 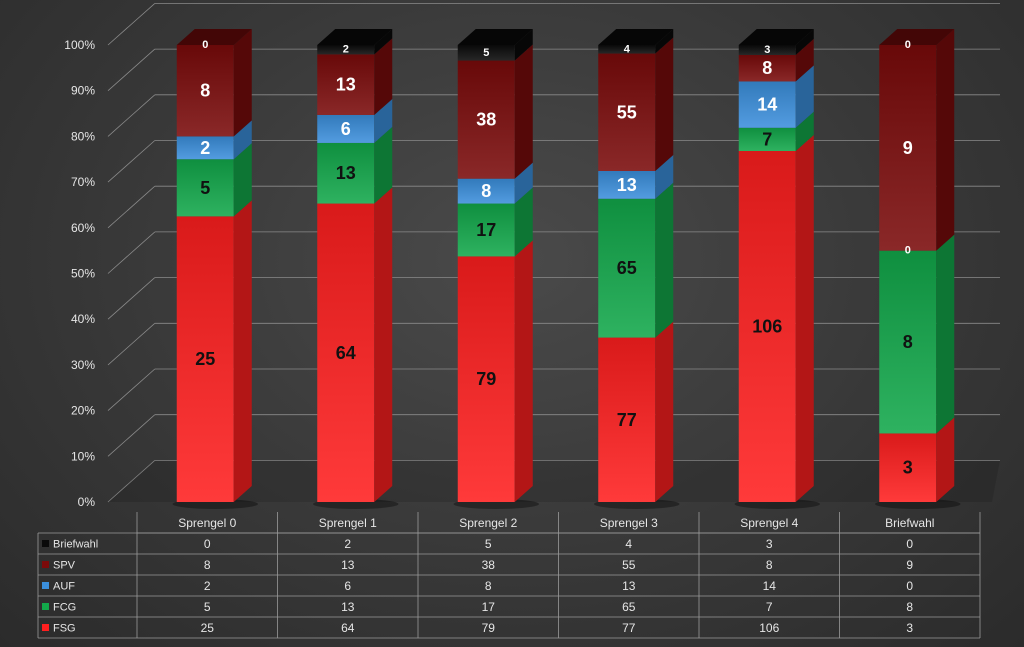 I want to click on data-label-auf-4: 14, so click(x=767, y=105).